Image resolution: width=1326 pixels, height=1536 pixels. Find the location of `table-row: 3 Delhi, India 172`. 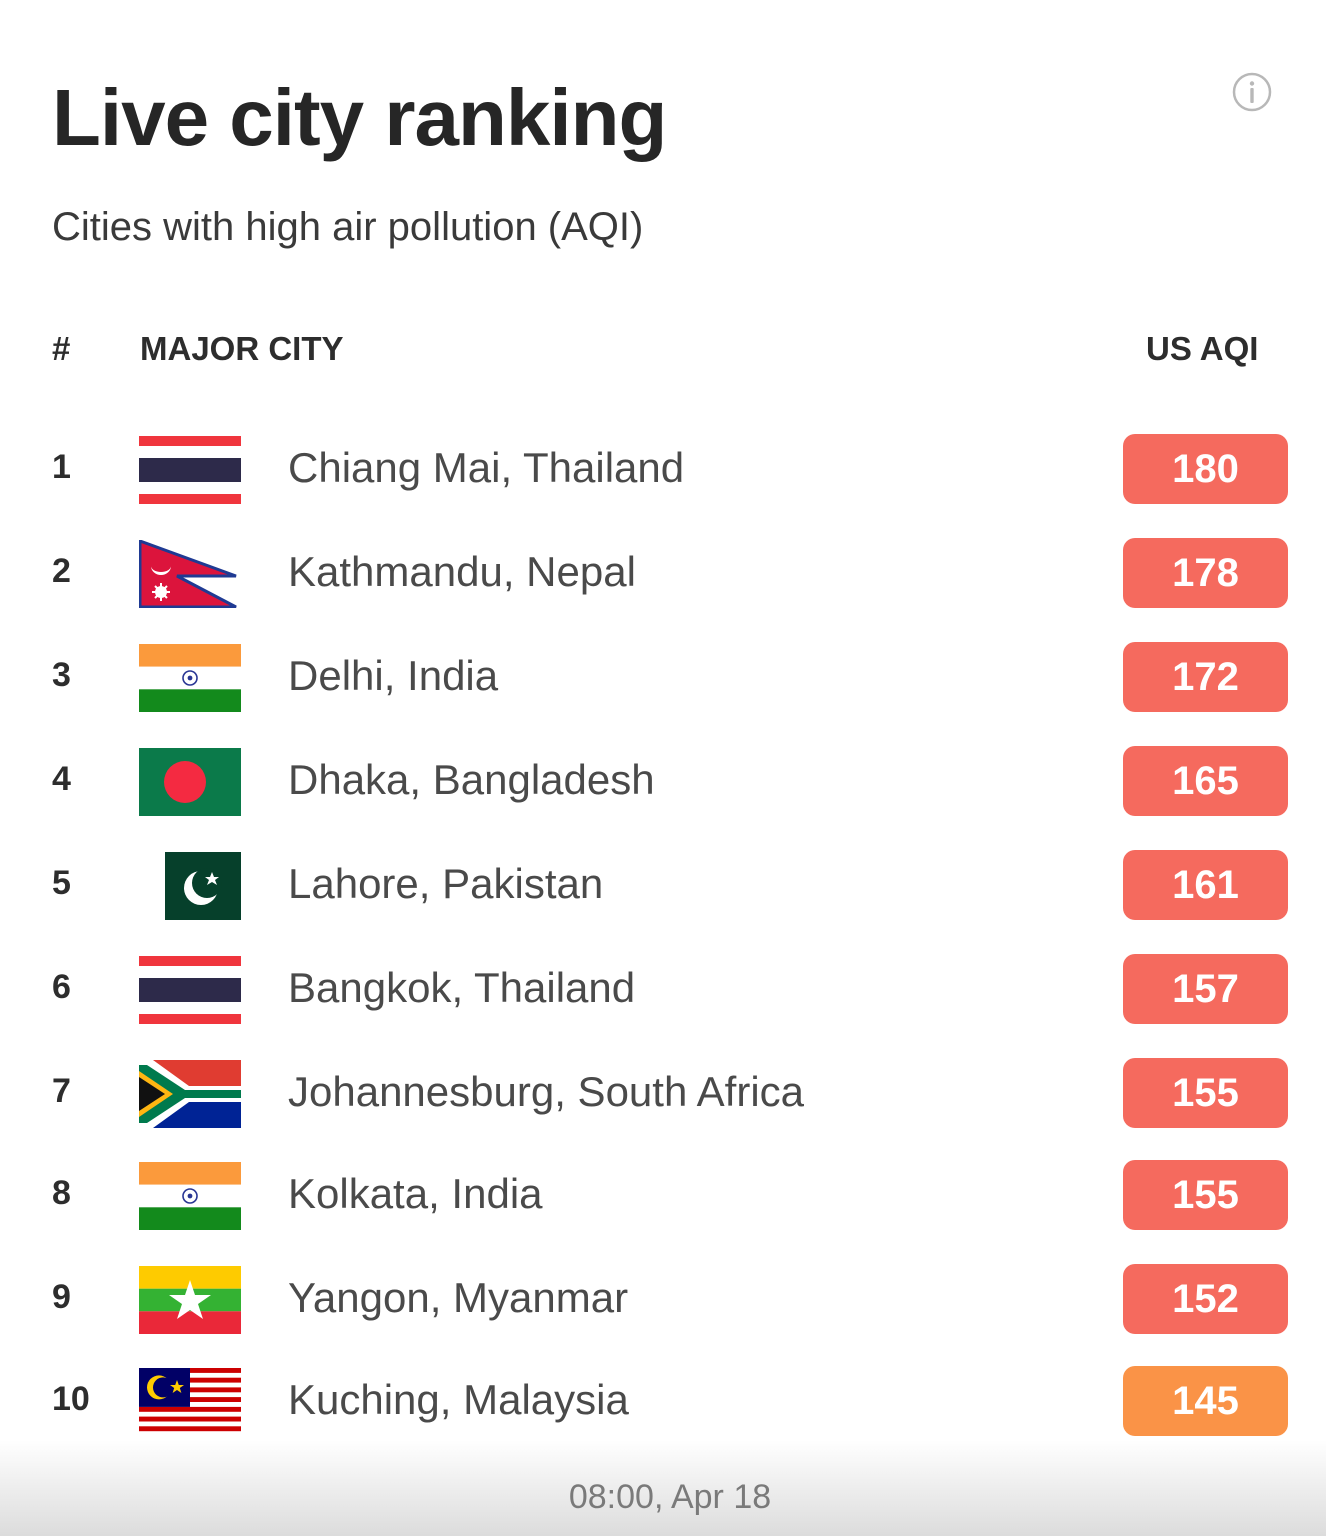

table-row: 3 Delhi, India 172 is located at coordinates (663, 678).